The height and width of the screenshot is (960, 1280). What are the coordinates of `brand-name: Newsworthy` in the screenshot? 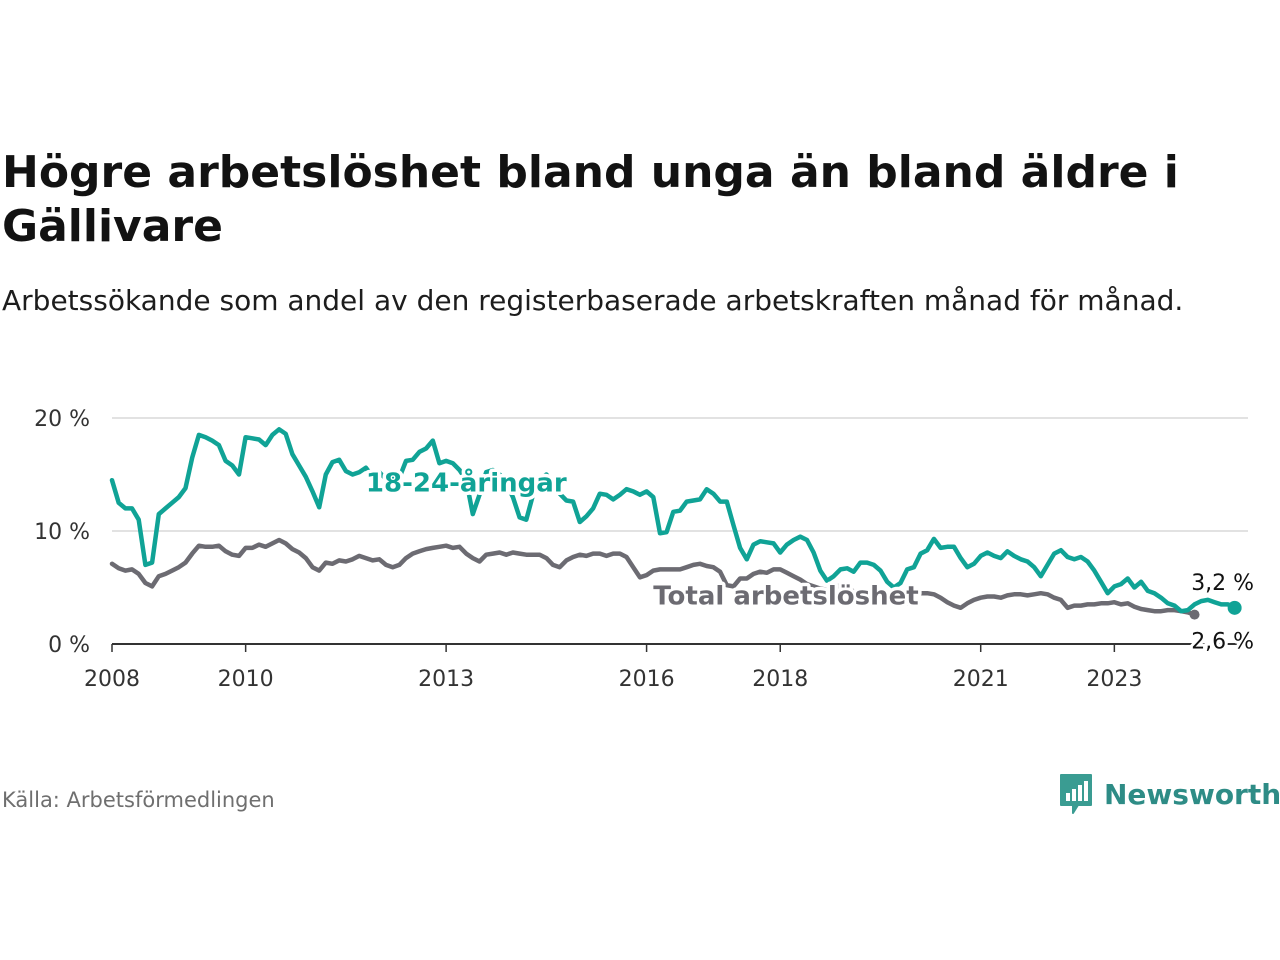 It's located at (1192, 794).